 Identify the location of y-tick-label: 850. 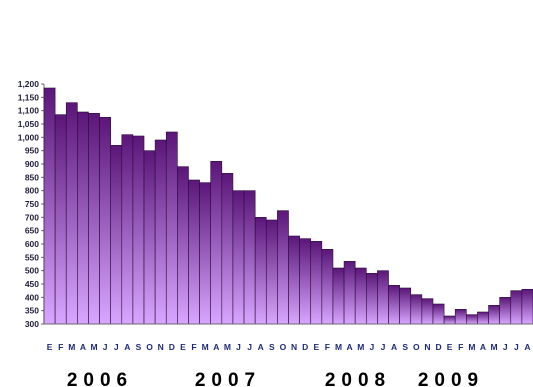
(32, 177).